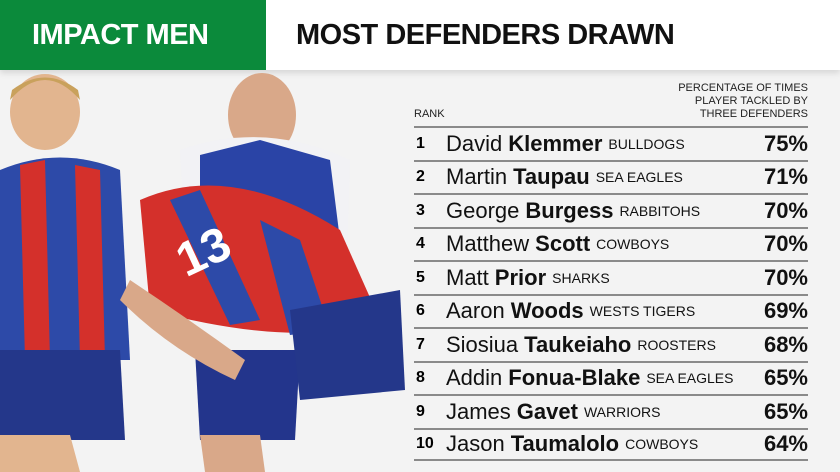 The width and height of the screenshot is (840, 472). What do you see at coordinates (785, 177) in the screenshot?
I see `percentage-value: 71%` at bounding box center [785, 177].